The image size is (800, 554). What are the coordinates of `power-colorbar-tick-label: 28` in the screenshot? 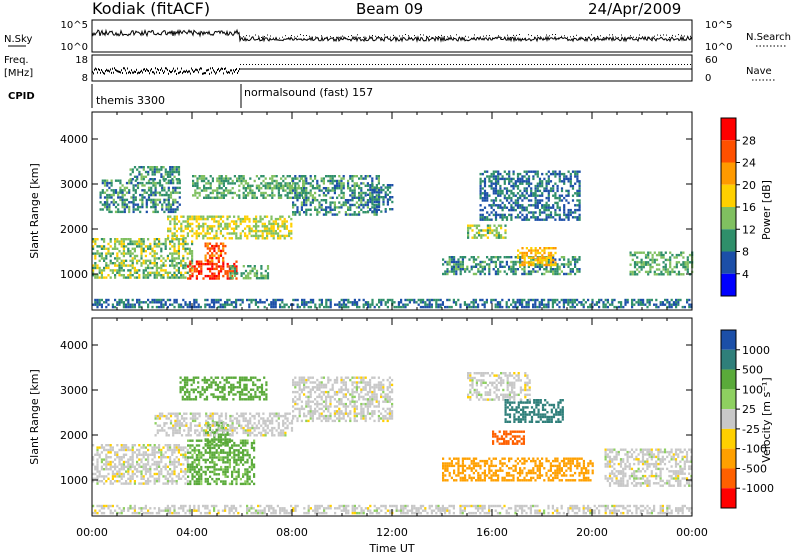 It's located at (749, 140).